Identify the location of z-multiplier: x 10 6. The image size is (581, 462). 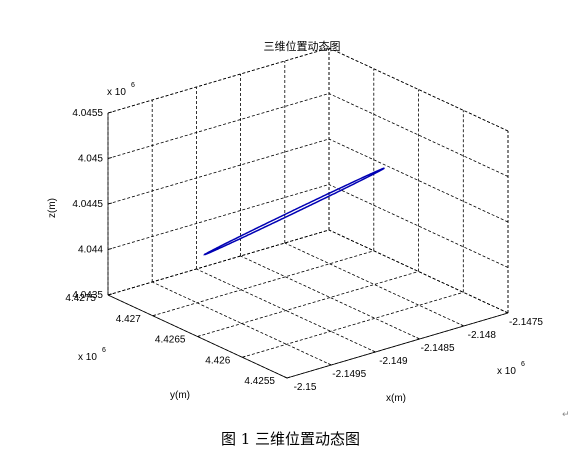
(121, 90).